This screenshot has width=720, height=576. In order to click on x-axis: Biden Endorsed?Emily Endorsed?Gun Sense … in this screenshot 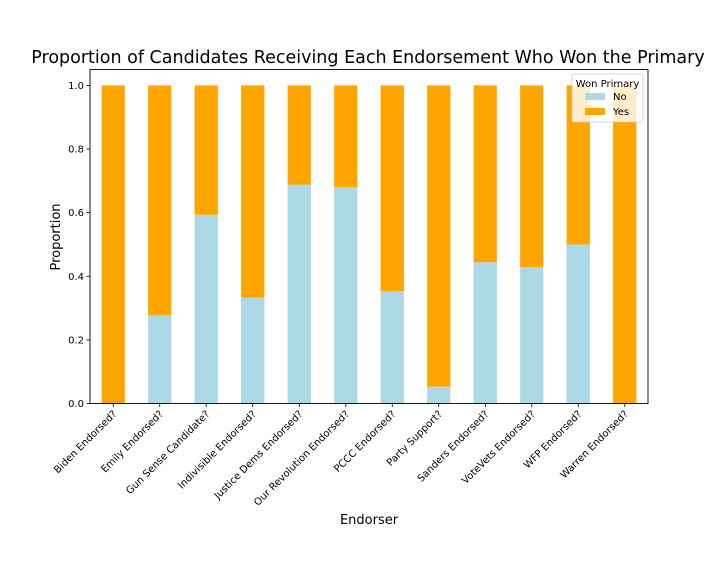, I will do `click(341, 456)`.